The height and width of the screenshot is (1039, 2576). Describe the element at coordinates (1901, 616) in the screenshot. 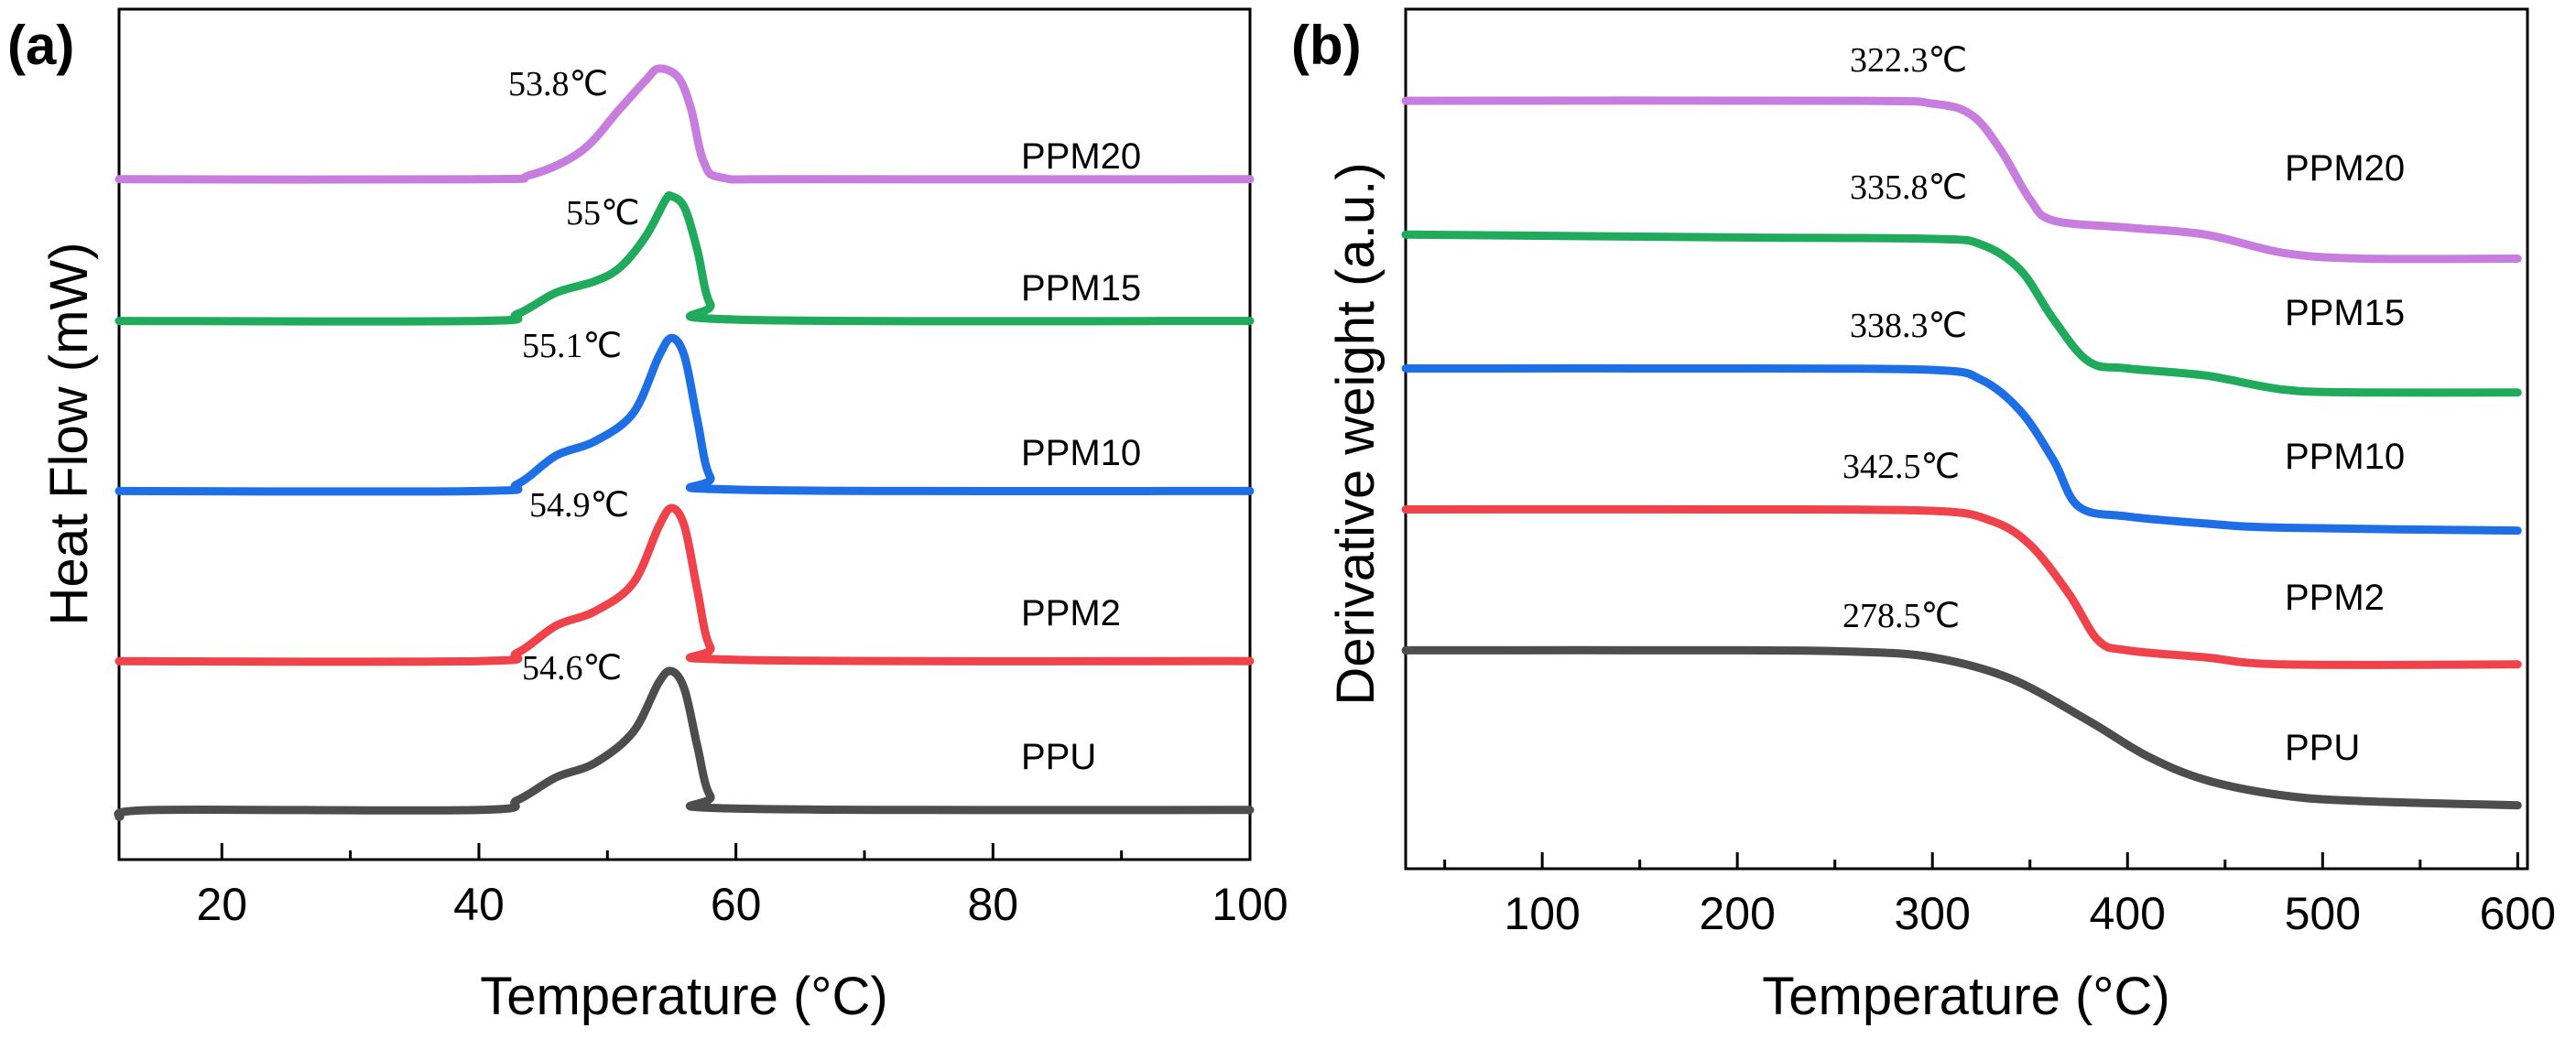

I see `peak-annotation-ppu: 278.5℃` at that location.